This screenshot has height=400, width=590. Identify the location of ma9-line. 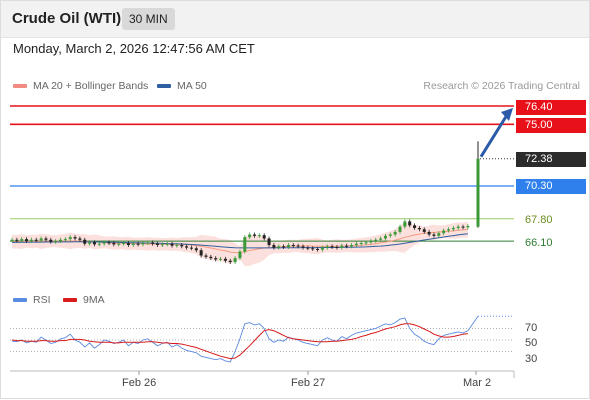
(239, 341).